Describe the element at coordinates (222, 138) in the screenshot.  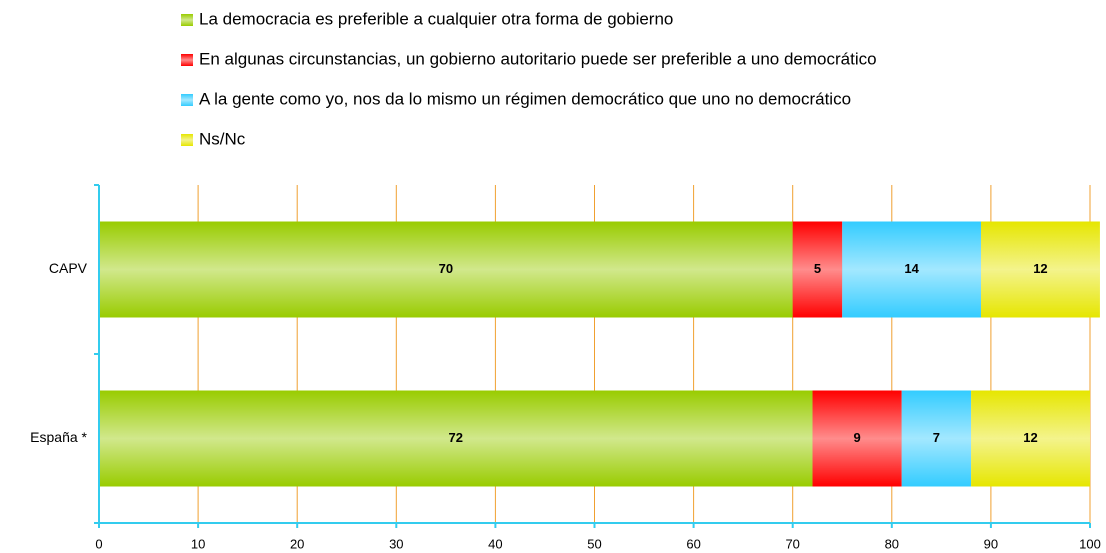
I see `legend-label: Ns/Nc` at that location.